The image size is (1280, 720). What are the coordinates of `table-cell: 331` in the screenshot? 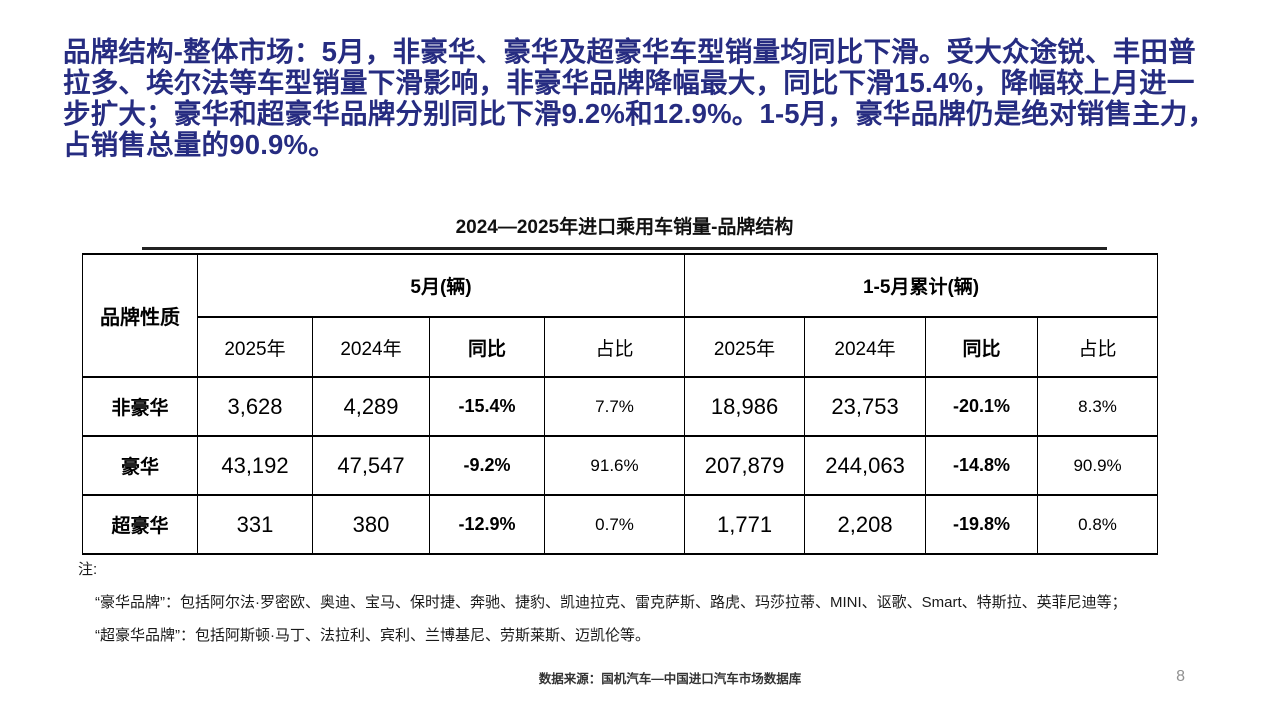 It's located at (255, 524).